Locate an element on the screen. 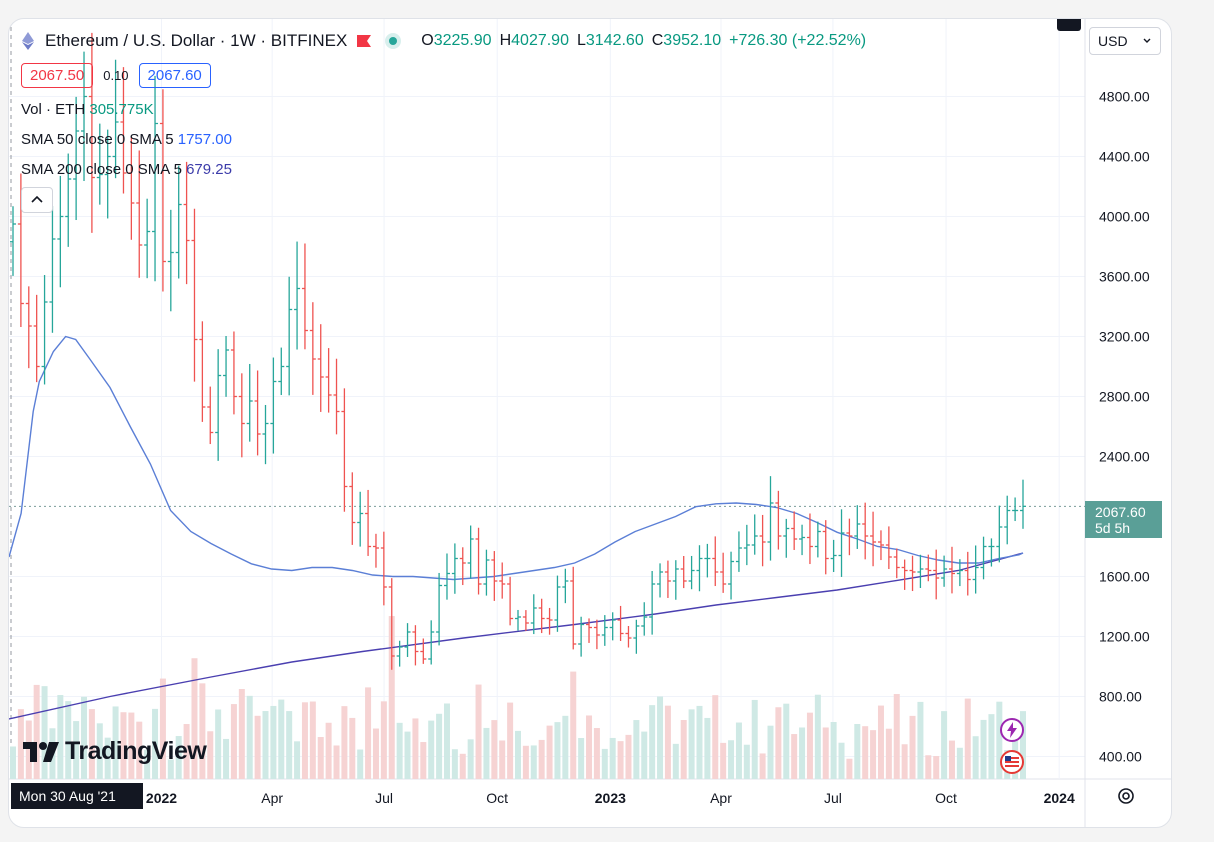 The height and width of the screenshot is (842, 1214). us-flag-icon is located at coordinates (1012, 762).